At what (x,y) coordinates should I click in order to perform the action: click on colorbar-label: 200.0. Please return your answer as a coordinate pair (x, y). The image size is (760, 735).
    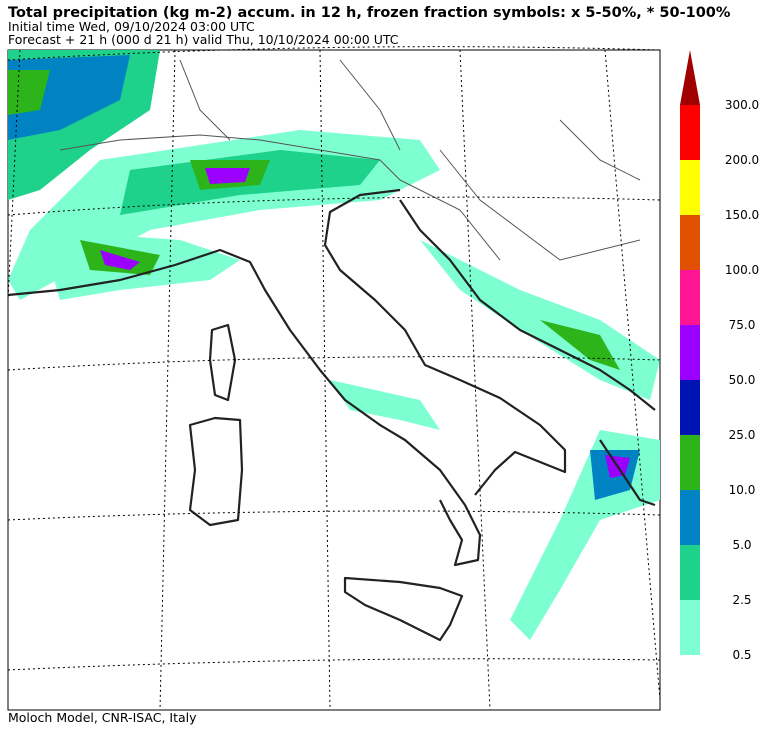
    Looking at the image, I should click on (742, 160).